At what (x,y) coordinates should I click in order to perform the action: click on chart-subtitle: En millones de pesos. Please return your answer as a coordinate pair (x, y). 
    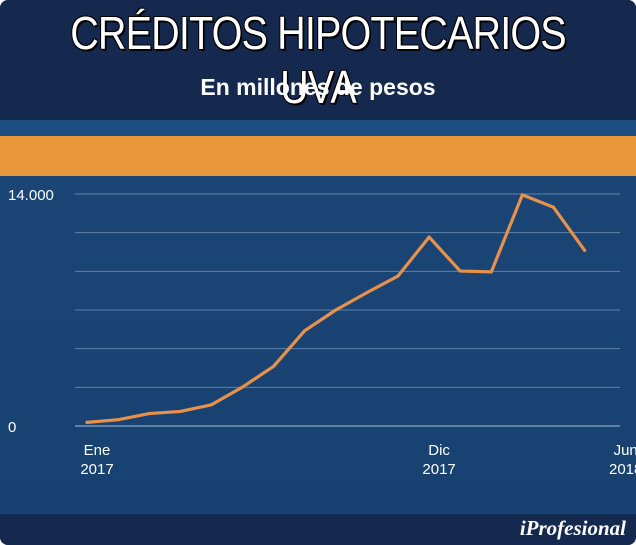
    Looking at the image, I should click on (318, 87).